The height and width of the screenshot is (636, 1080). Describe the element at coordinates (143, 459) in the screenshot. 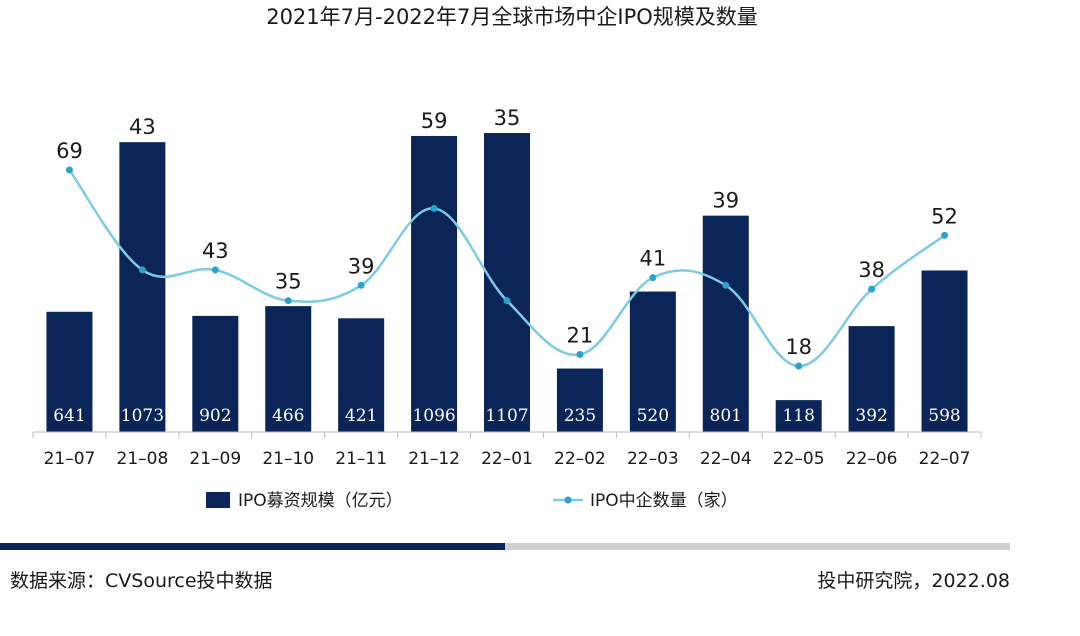

I see `x-tick-label: 21–08` at that location.